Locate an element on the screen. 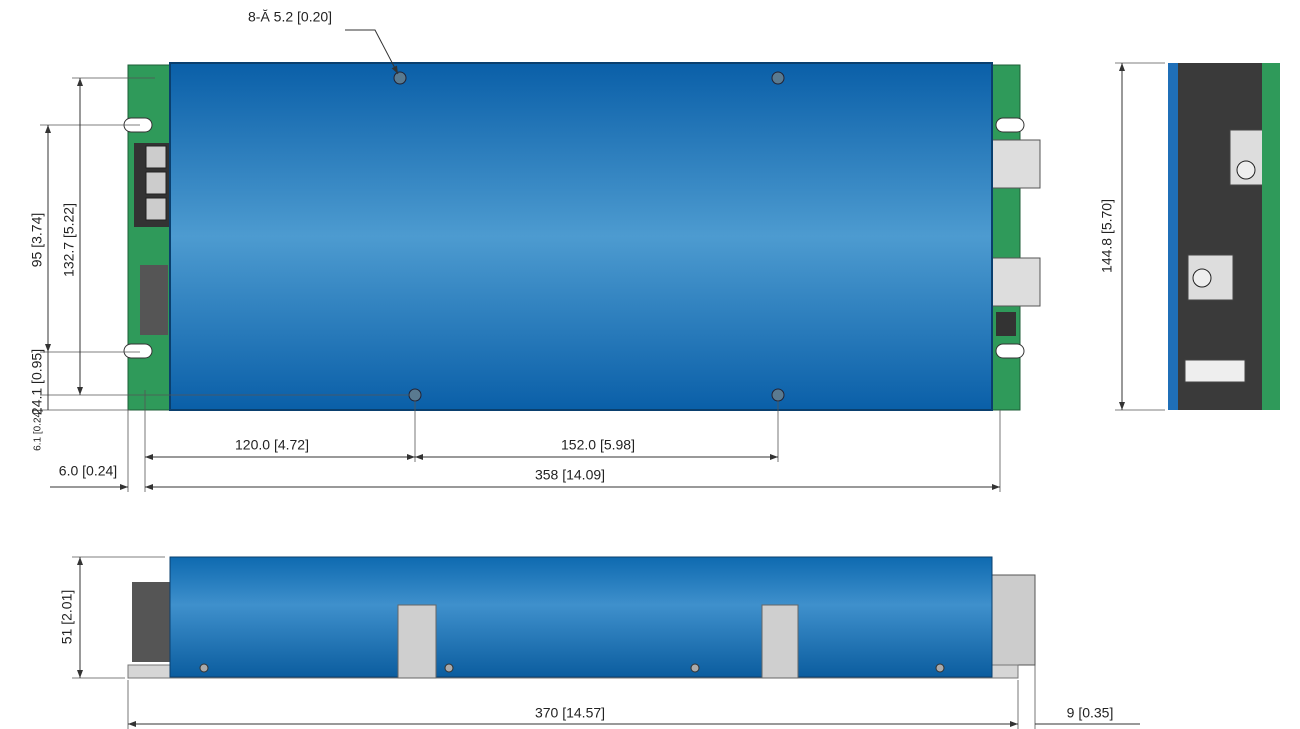 Image resolution: width=1300 pixels, height=729 pixels. dimension-label: 24.1 [0.95] is located at coordinates (37, 382).